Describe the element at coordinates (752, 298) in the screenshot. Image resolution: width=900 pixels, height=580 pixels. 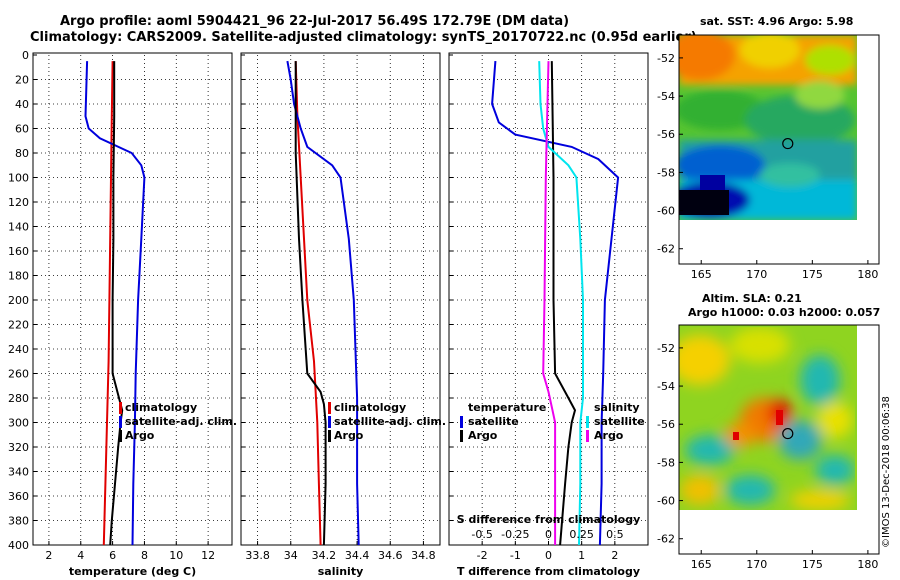
I see `sla-map-title-line1: Altim. SLA: 0.21` at that location.